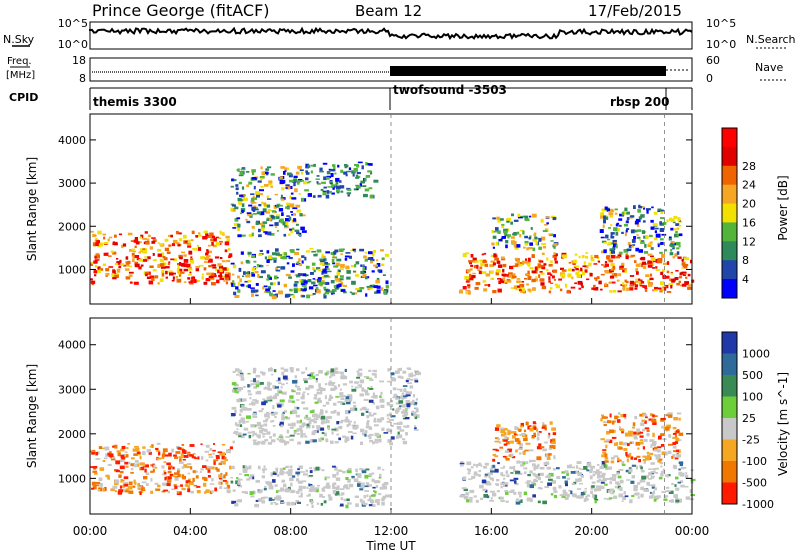  What do you see at coordinates (73, 23) in the screenshot?
I see `noise-left-tick-top: 10^5` at bounding box center [73, 23].